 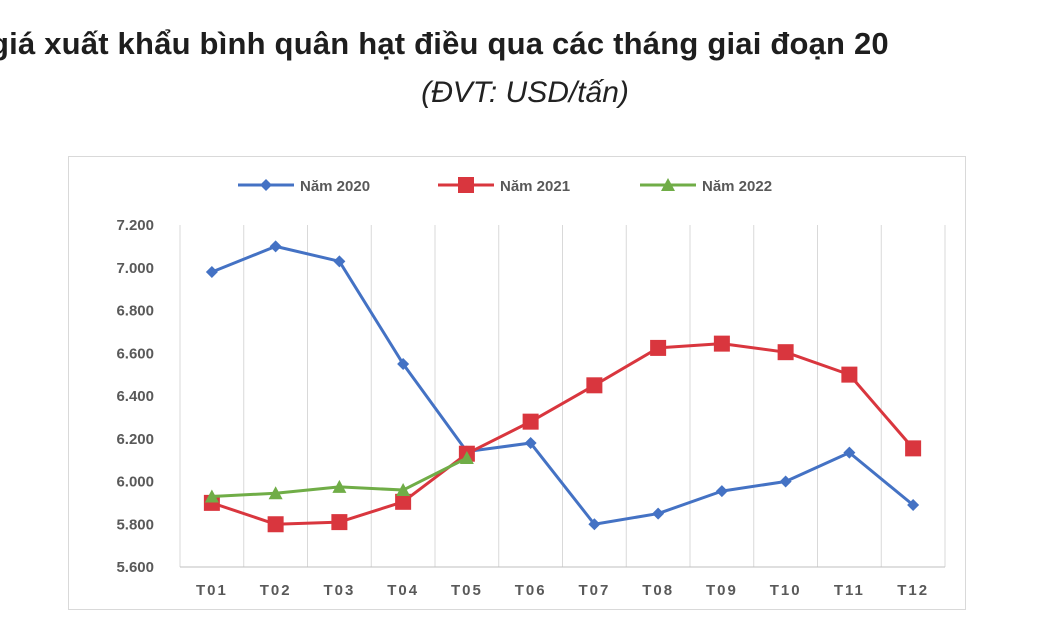 What do you see at coordinates (467, 590) in the screenshot?
I see `x-tick-label: T05` at bounding box center [467, 590].